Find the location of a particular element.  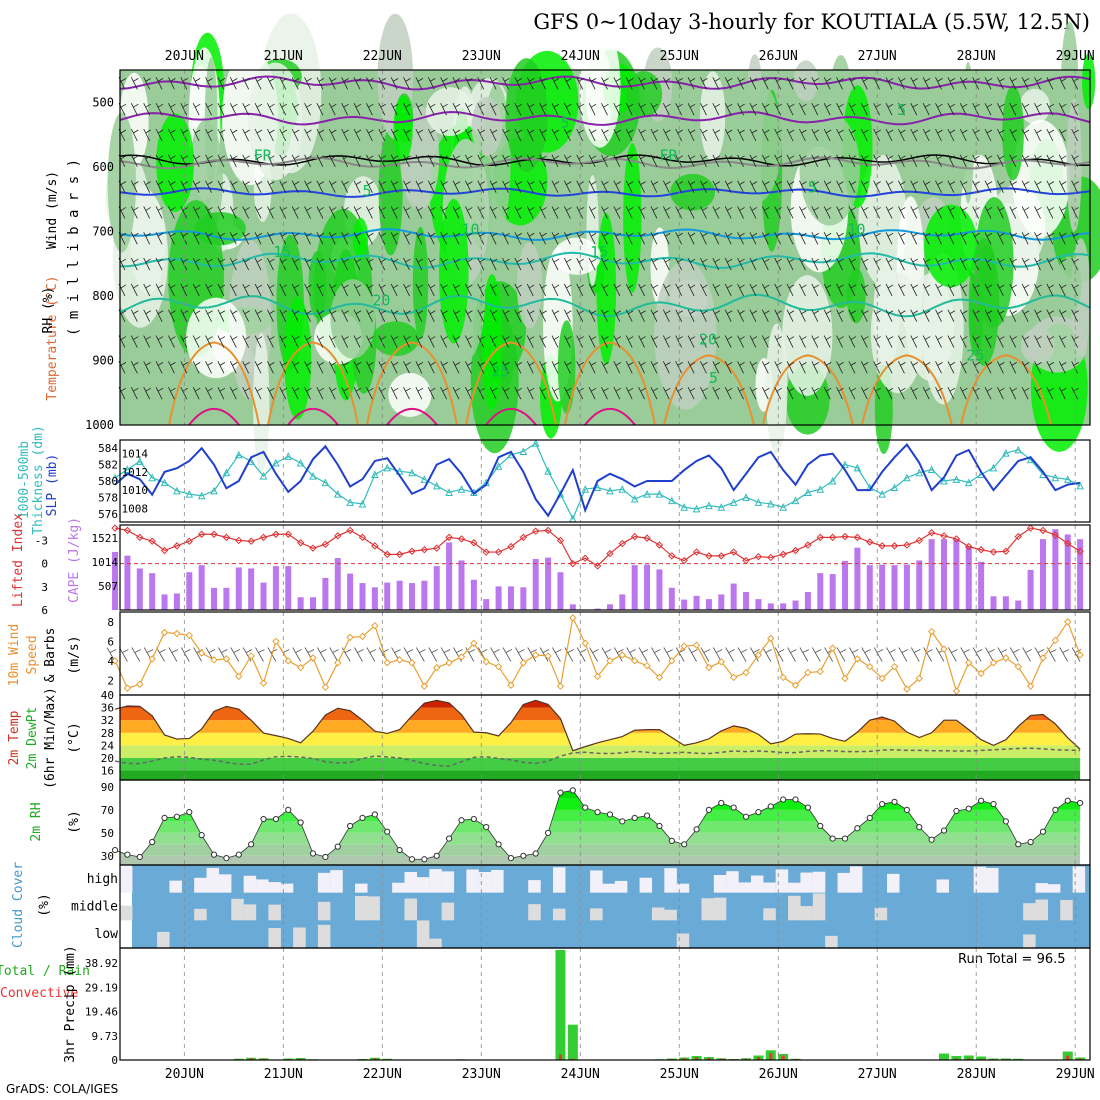

precip-convective-bar is located at coordinates (251, 1059).